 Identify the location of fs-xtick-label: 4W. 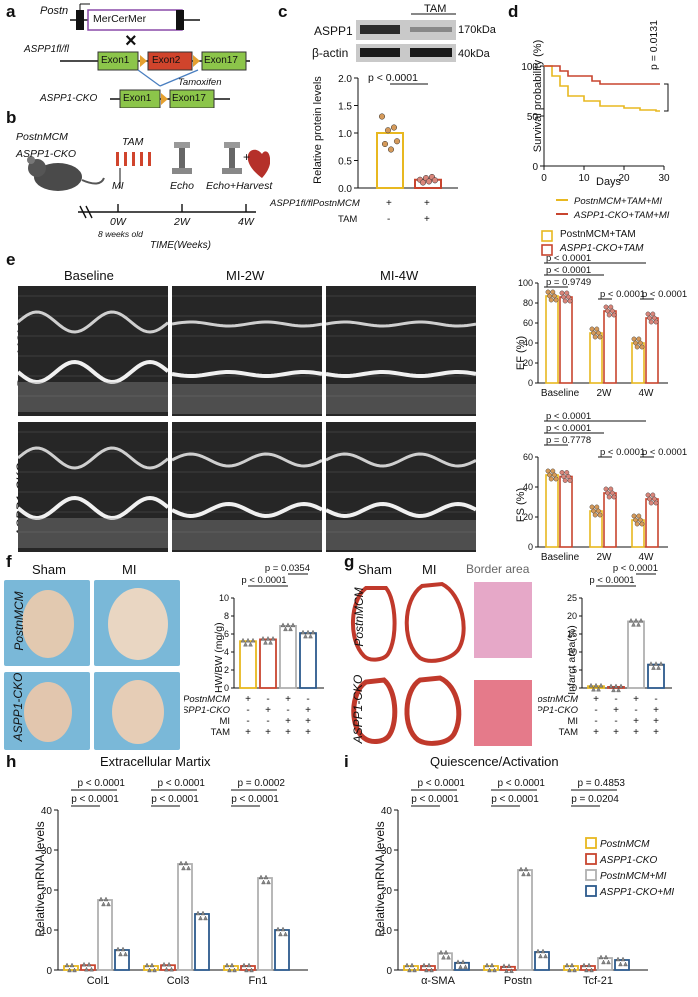
(647, 557).